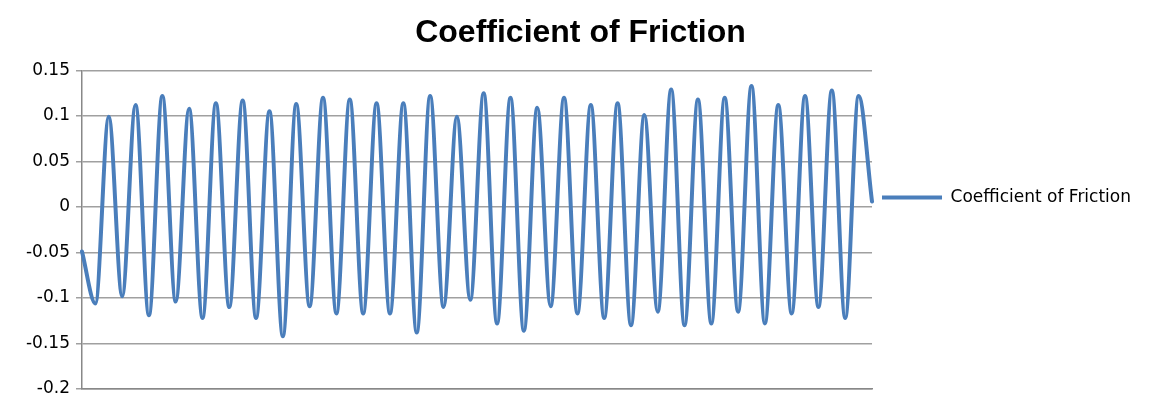  Describe the element at coordinates (53, 387) in the screenshot. I see `y-tick-label: -0.2` at that location.